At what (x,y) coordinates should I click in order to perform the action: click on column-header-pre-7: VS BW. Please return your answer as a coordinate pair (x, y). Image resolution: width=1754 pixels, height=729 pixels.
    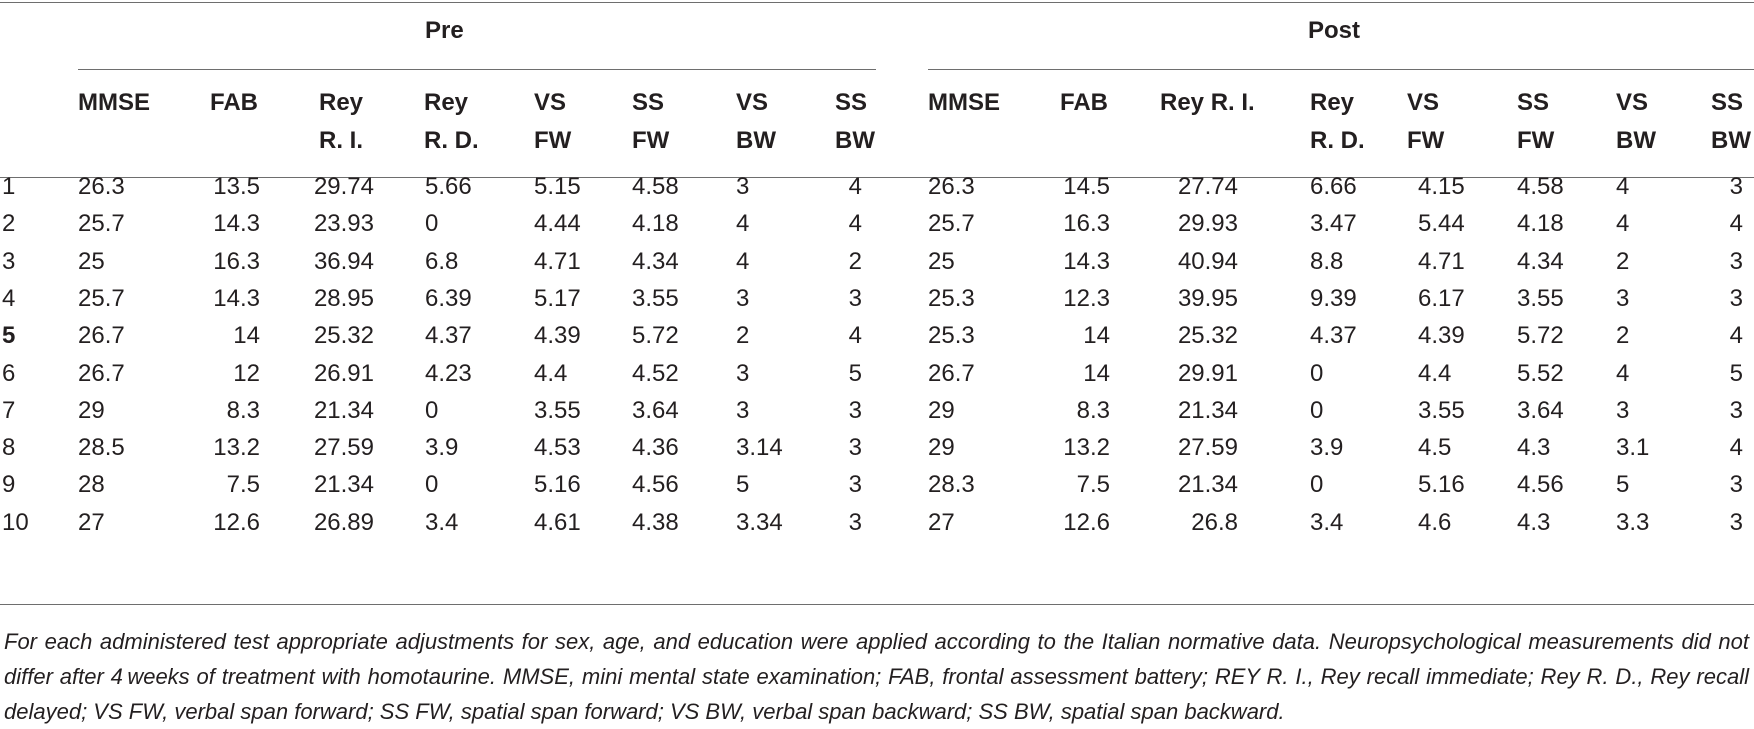
    Looking at the image, I should click on (756, 122).